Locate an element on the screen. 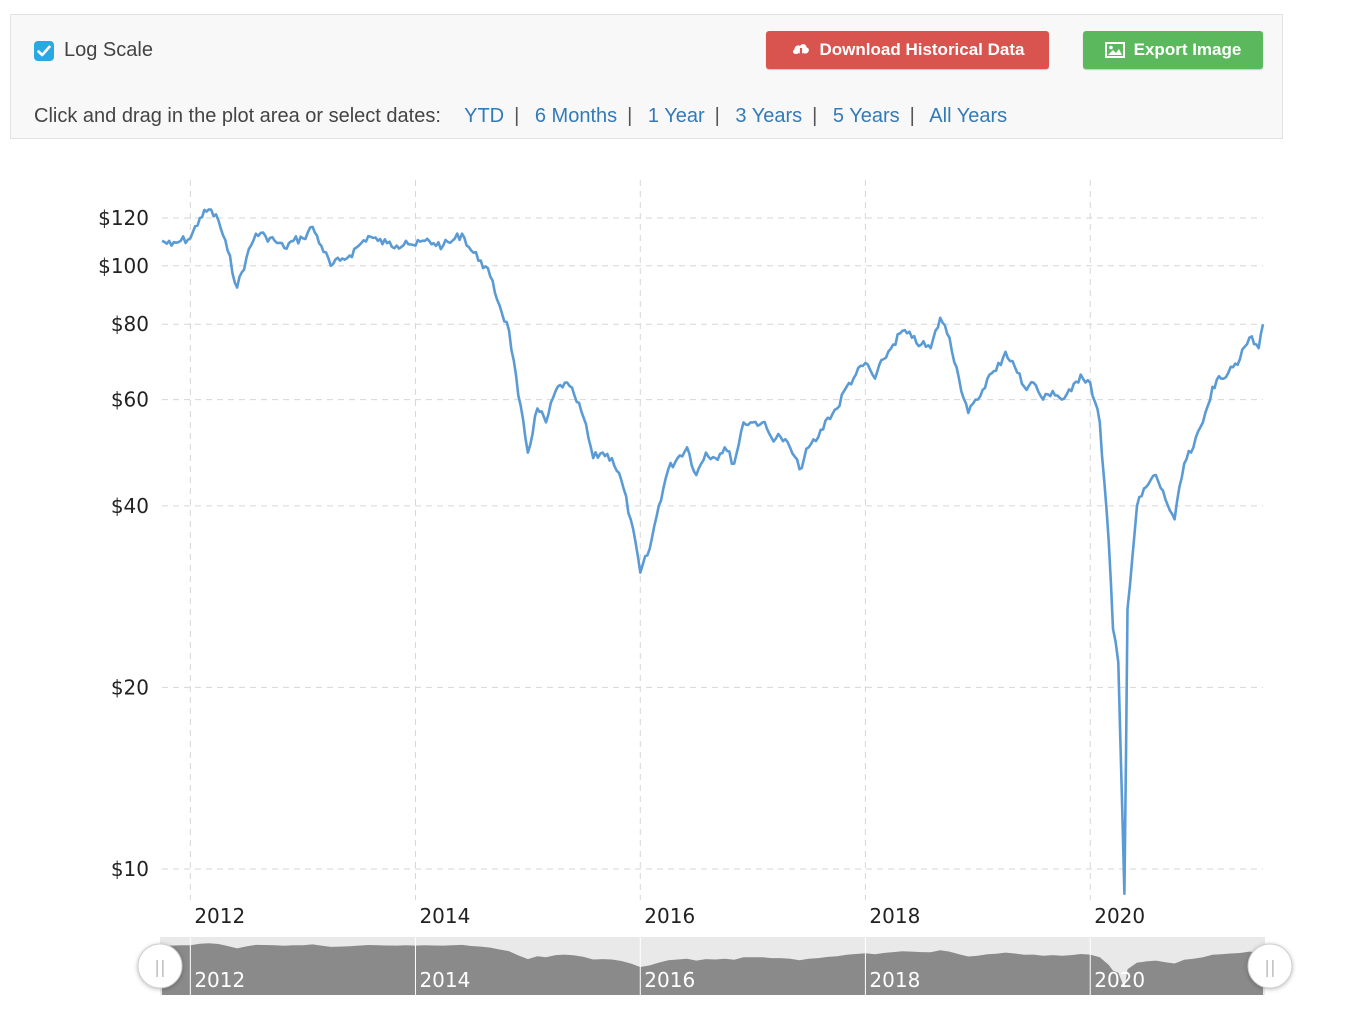 This screenshot has width=1355, height=1035. navigator-left-handle: || is located at coordinates (160, 966).